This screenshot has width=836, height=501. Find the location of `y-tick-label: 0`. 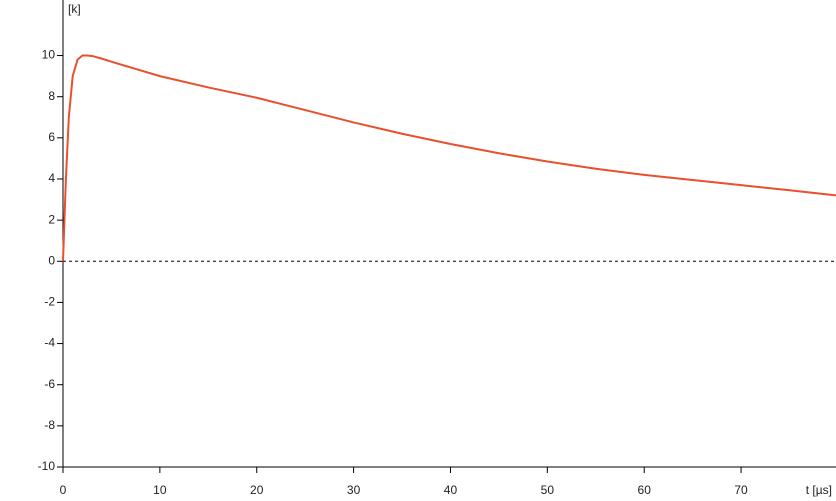

y-tick-label: 0 is located at coordinates (51, 260).